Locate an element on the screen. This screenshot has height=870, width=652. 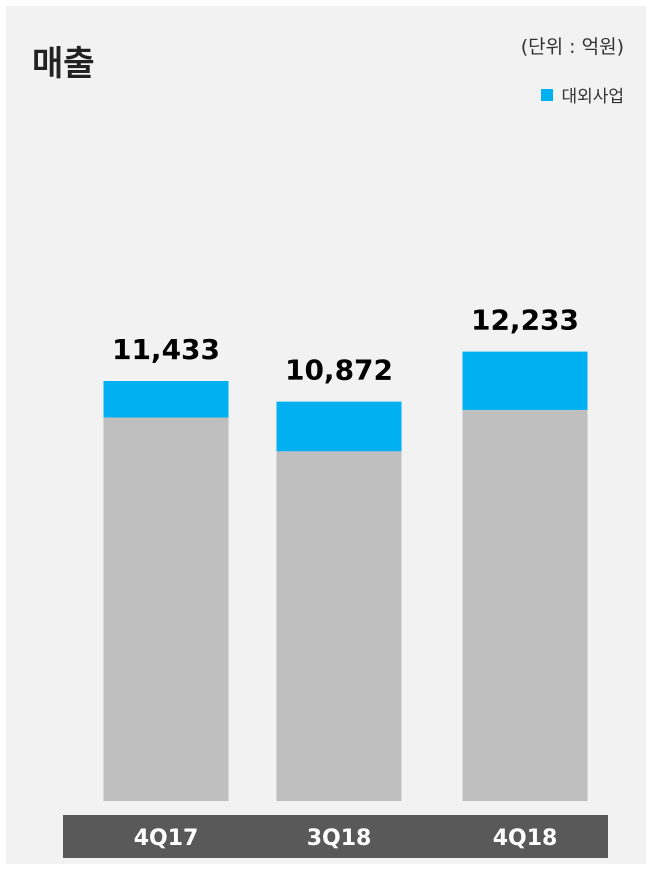
bar-3q18-other is located at coordinates (339, 626).